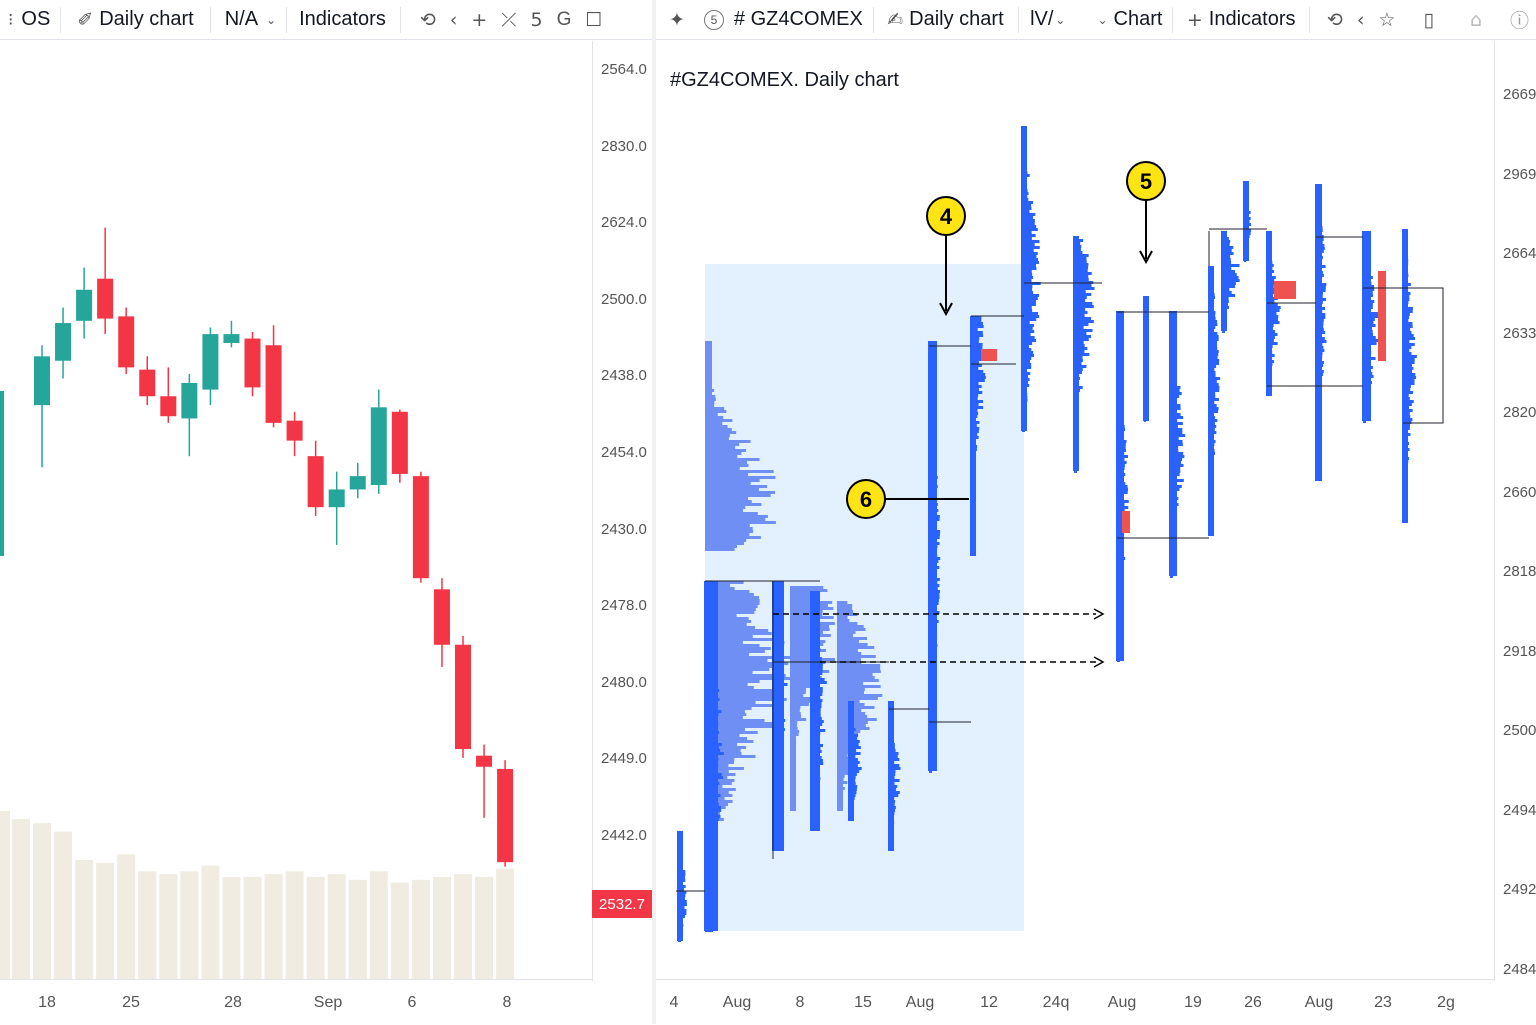  What do you see at coordinates (1519, 19) in the screenshot?
I see `alert-icon: ⓘ` at bounding box center [1519, 19].